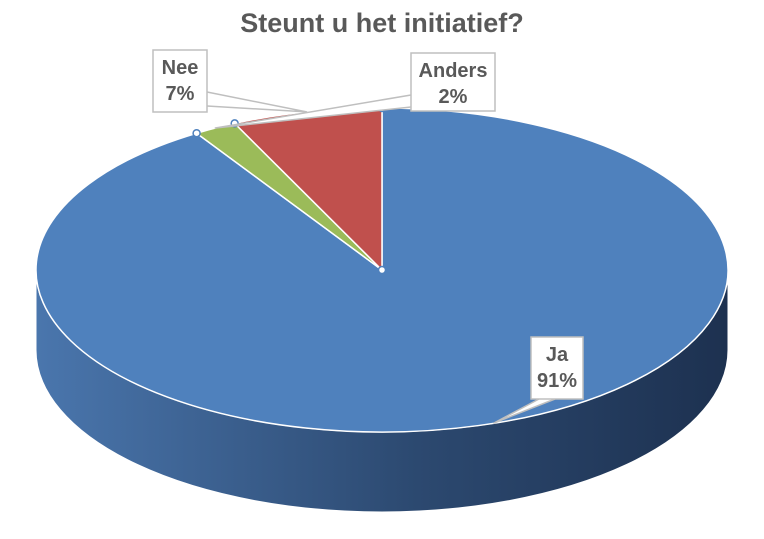 This screenshot has width=764, height=539. What do you see at coordinates (557, 381) in the screenshot?
I see `data-label-value: 91%` at bounding box center [557, 381].